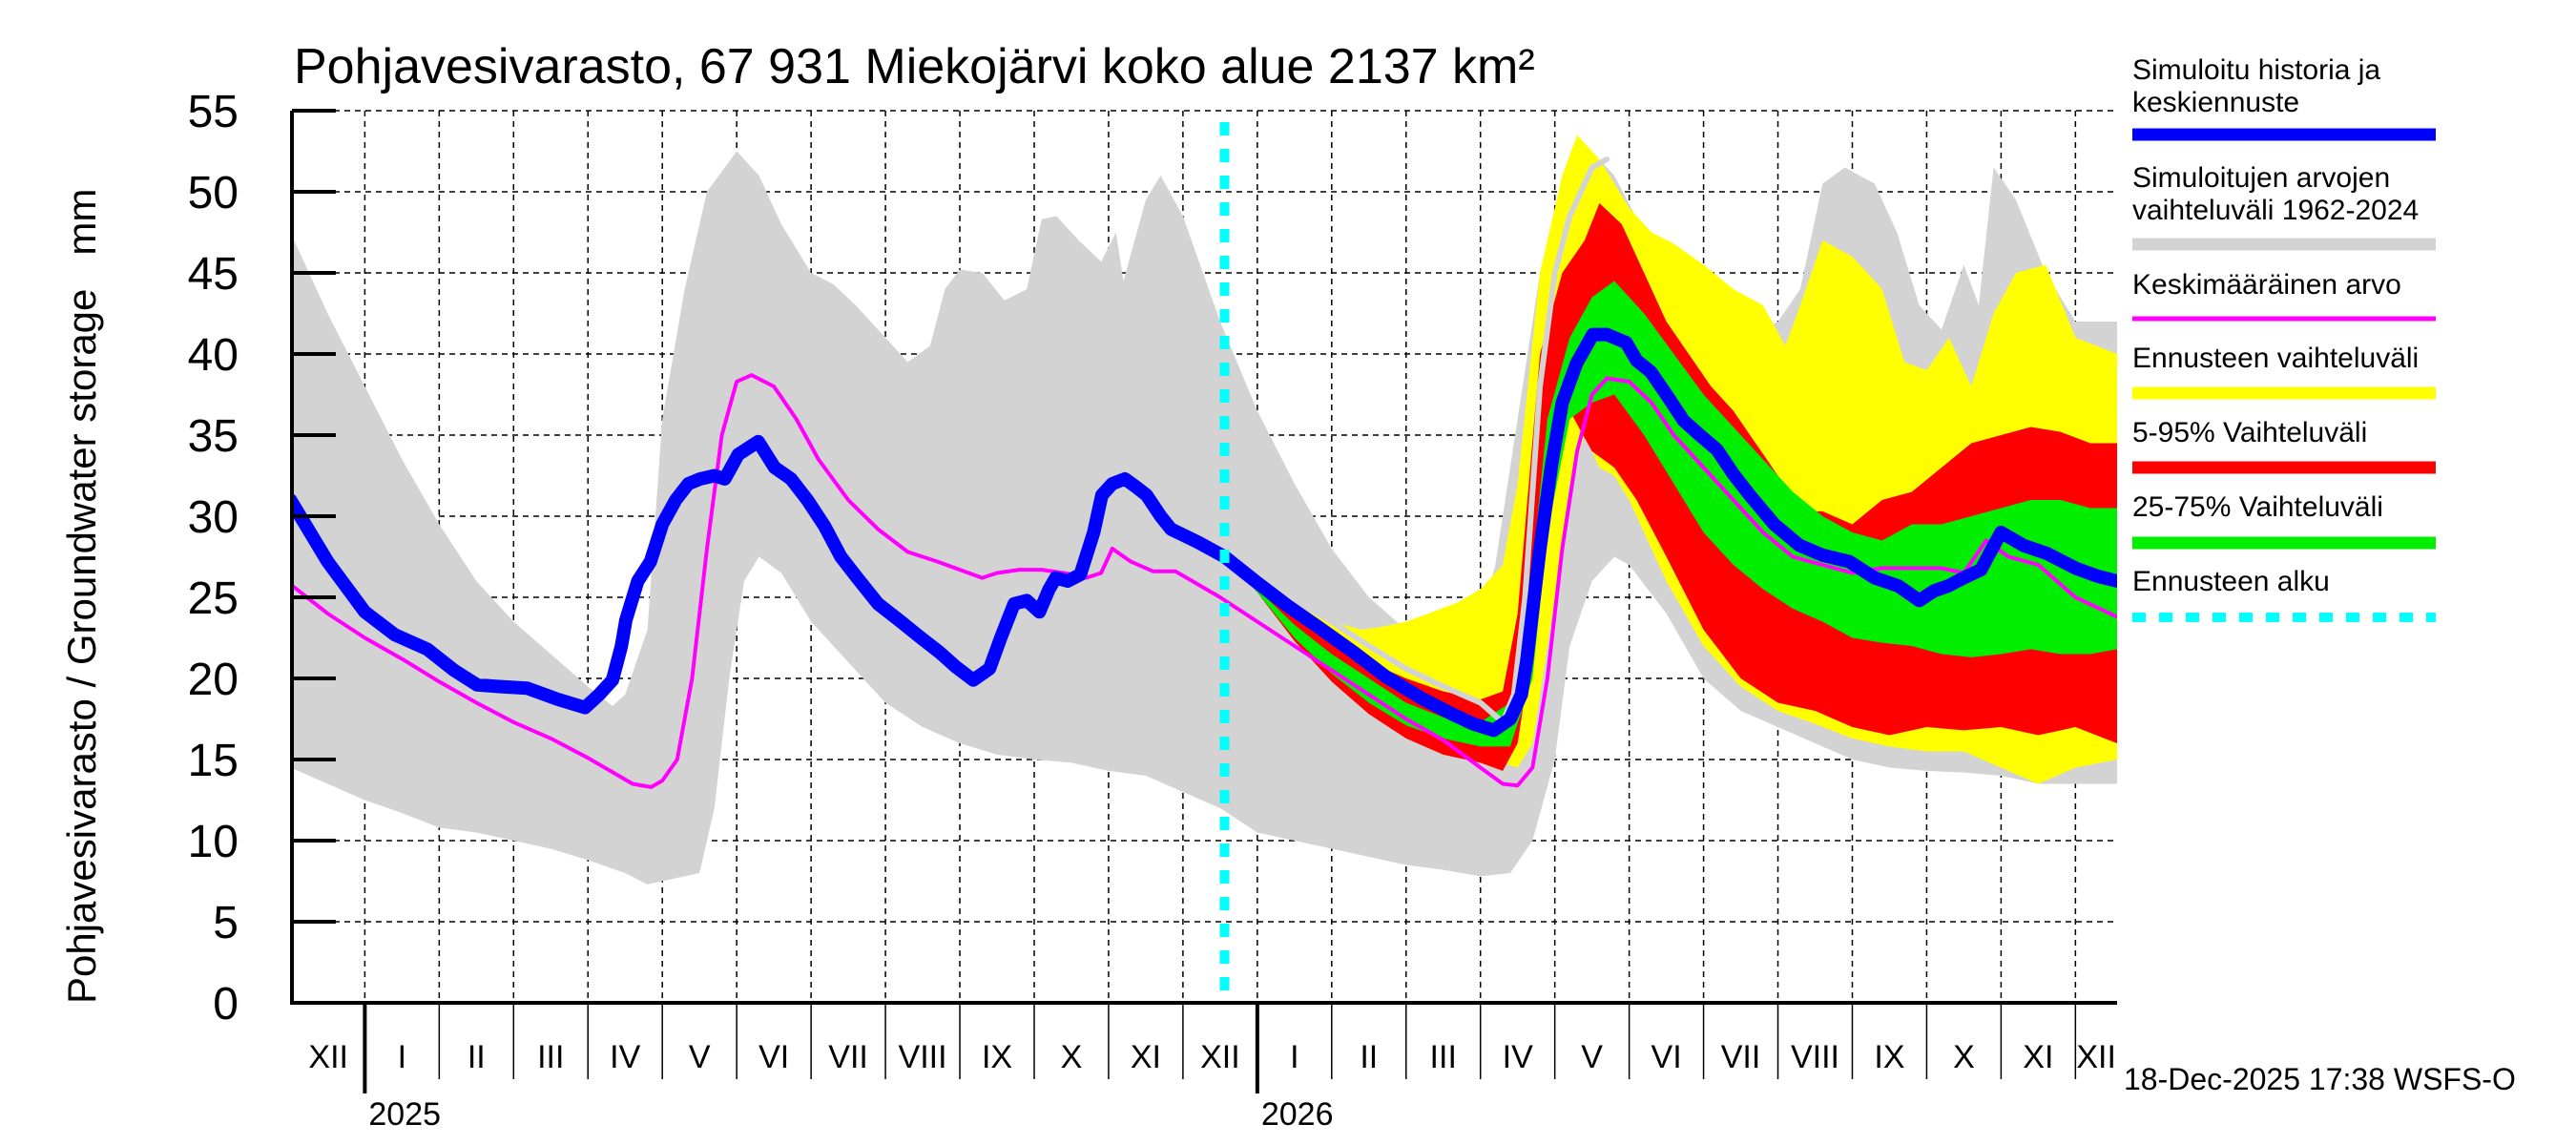 The width and height of the screenshot is (2576, 1145). I want to click on y-tick-label: 40, so click(213, 355).